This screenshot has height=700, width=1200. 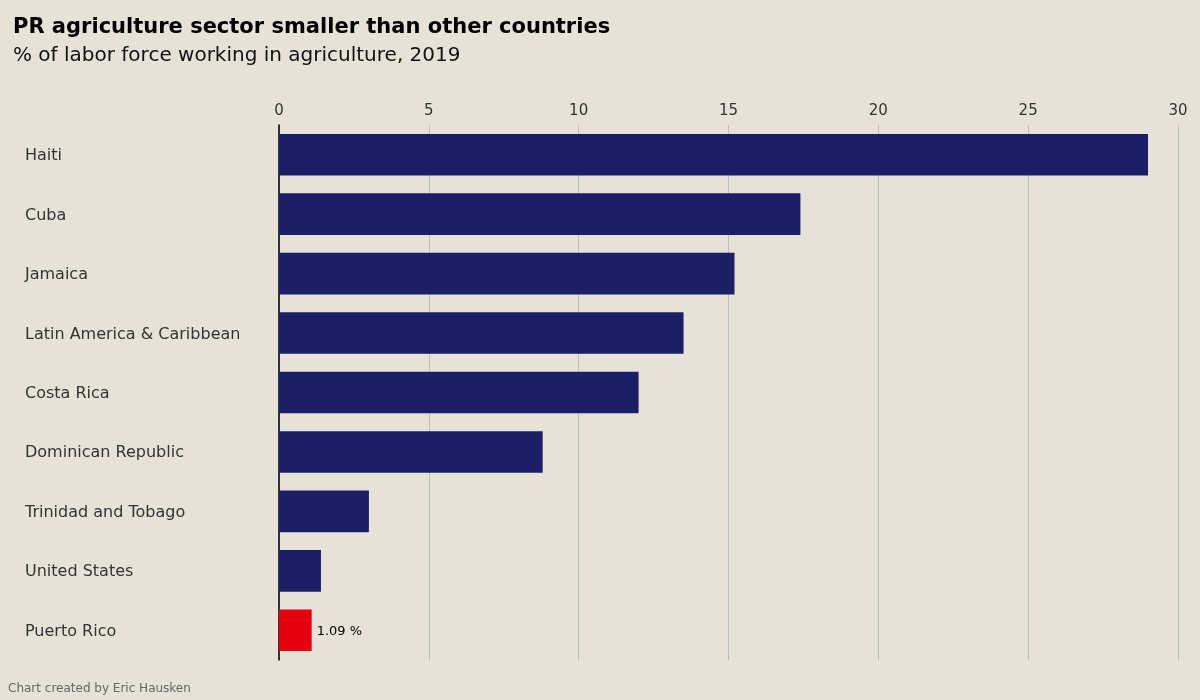 What do you see at coordinates (99, 688) in the screenshot?
I see `text: Chart created by Eric Hausken` at bounding box center [99, 688].